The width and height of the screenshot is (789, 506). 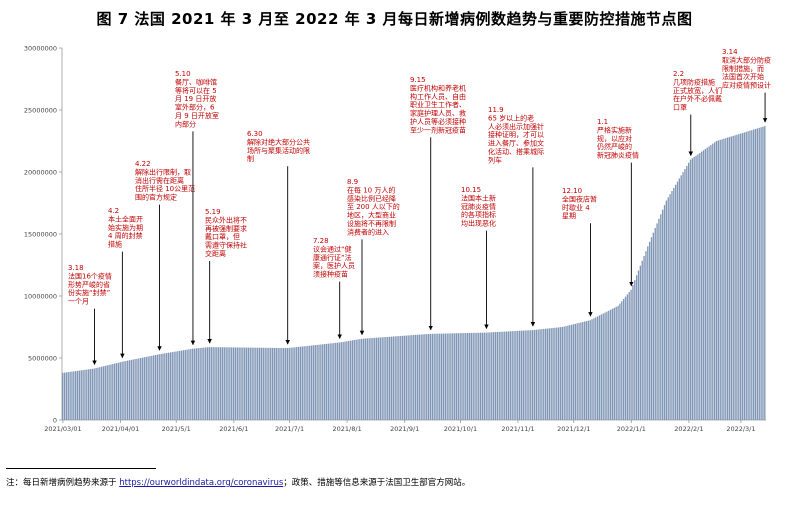 What do you see at coordinates (730, 52) in the screenshot?
I see `annotation-line: 3.14` at bounding box center [730, 52].